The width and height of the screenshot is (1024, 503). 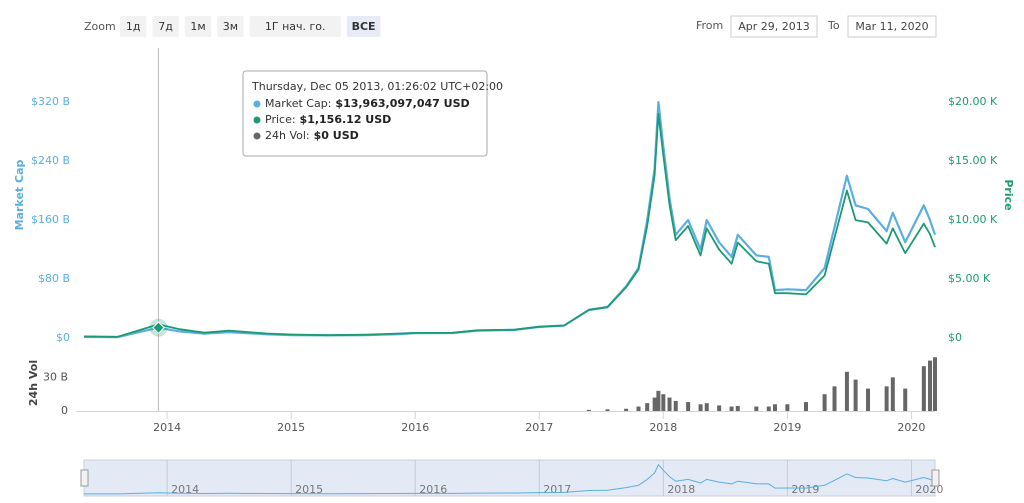 I want to click on to-date: Mar 11, 2020, so click(x=891, y=26).